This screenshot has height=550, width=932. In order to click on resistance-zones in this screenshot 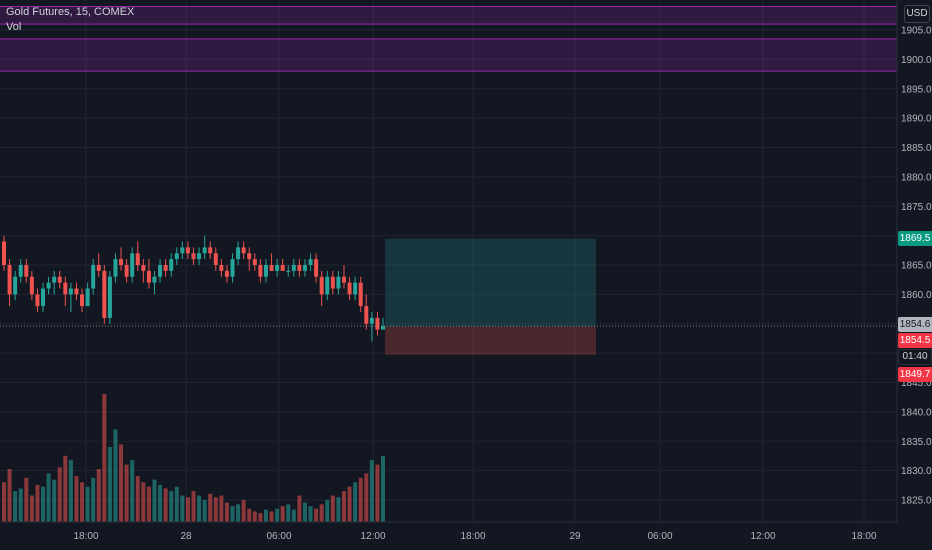, I will do `click(448, 39)`.